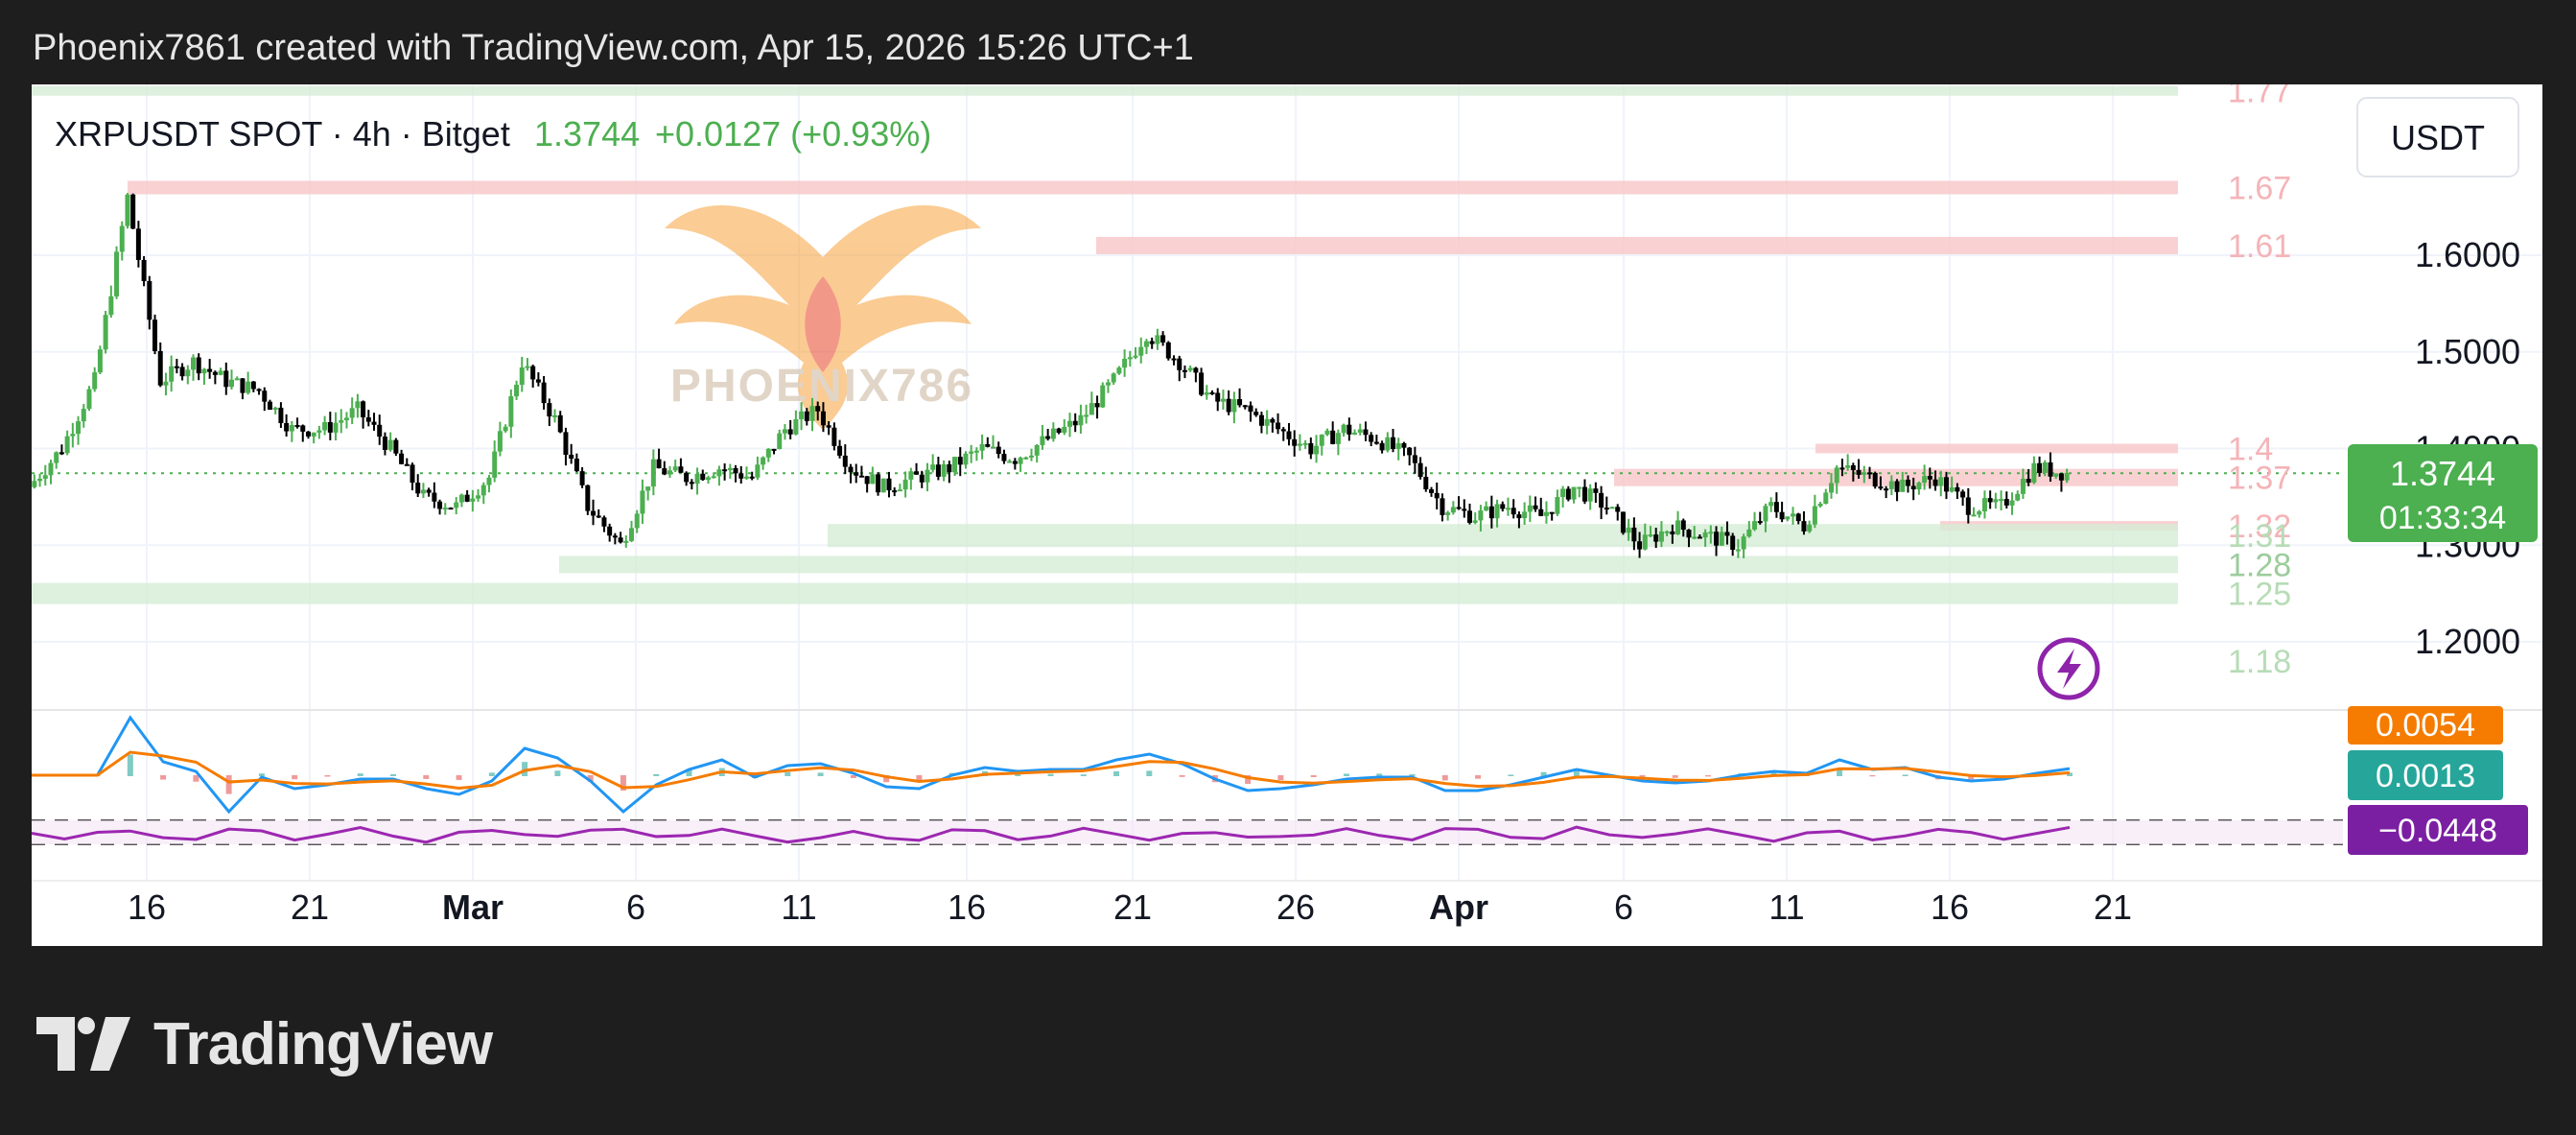 The height and width of the screenshot is (1135, 2576). Describe the element at coordinates (967, 907) in the screenshot. I see `time-axis-label: 16` at that location.